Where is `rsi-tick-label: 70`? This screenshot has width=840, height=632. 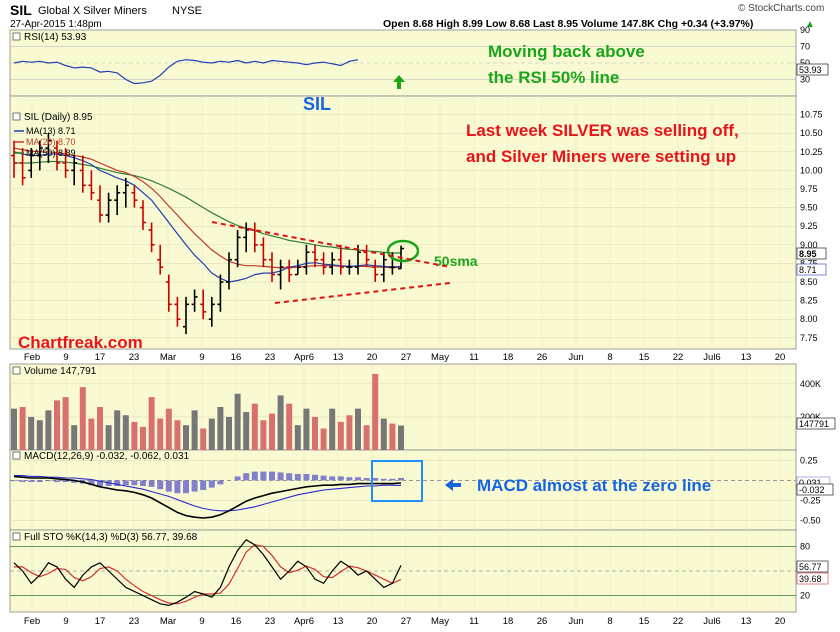 rsi-tick-label: 70 is located at coordinates (805, 47).